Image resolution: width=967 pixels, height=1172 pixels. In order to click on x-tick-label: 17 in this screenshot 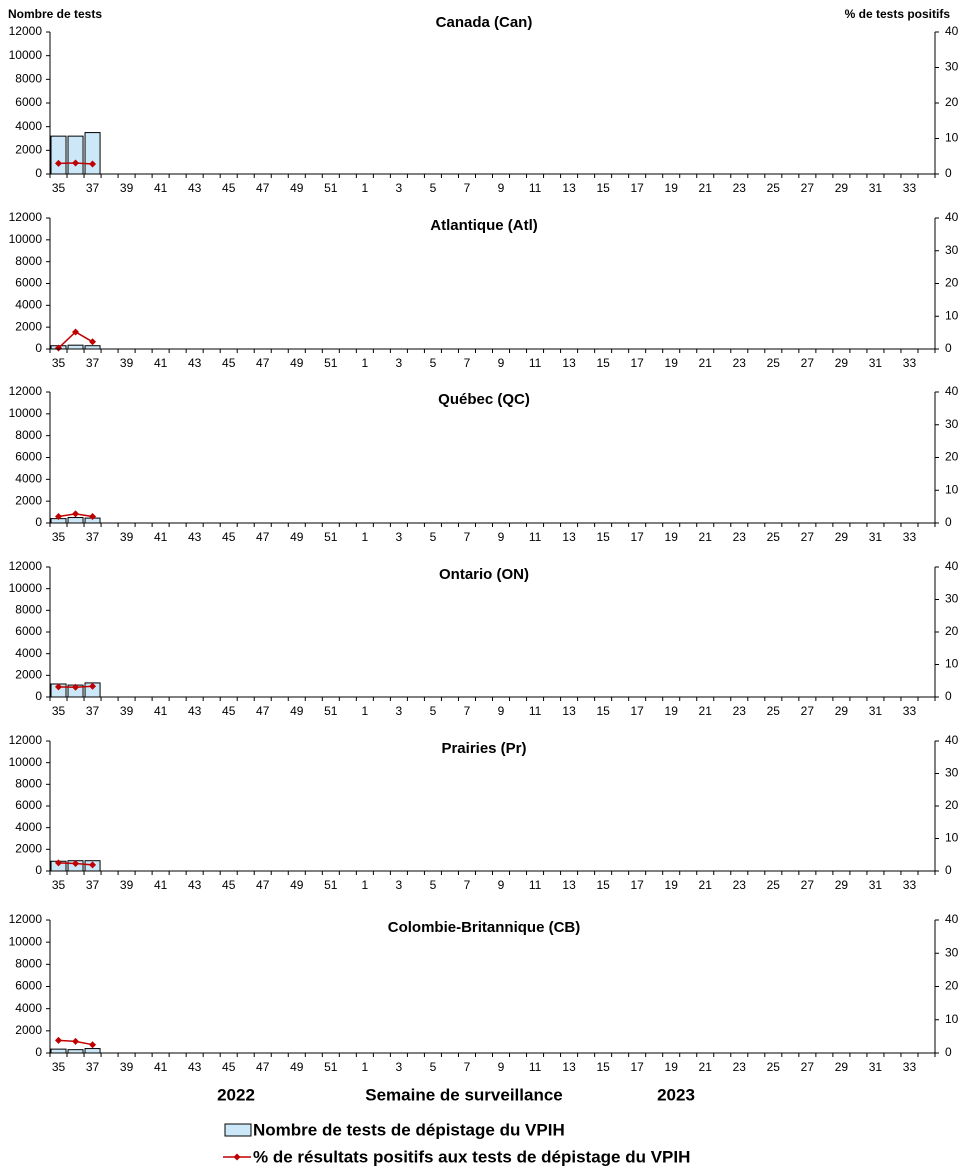, I will do `click(637, 537)`.